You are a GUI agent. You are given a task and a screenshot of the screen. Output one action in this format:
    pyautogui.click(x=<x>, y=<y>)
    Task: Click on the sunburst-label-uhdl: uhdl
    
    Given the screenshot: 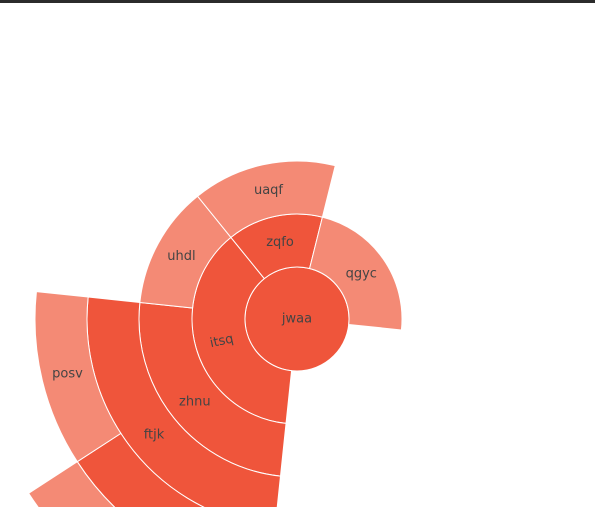 What is the action you would take?
    pyautogui.click(x=181, y=256)
    